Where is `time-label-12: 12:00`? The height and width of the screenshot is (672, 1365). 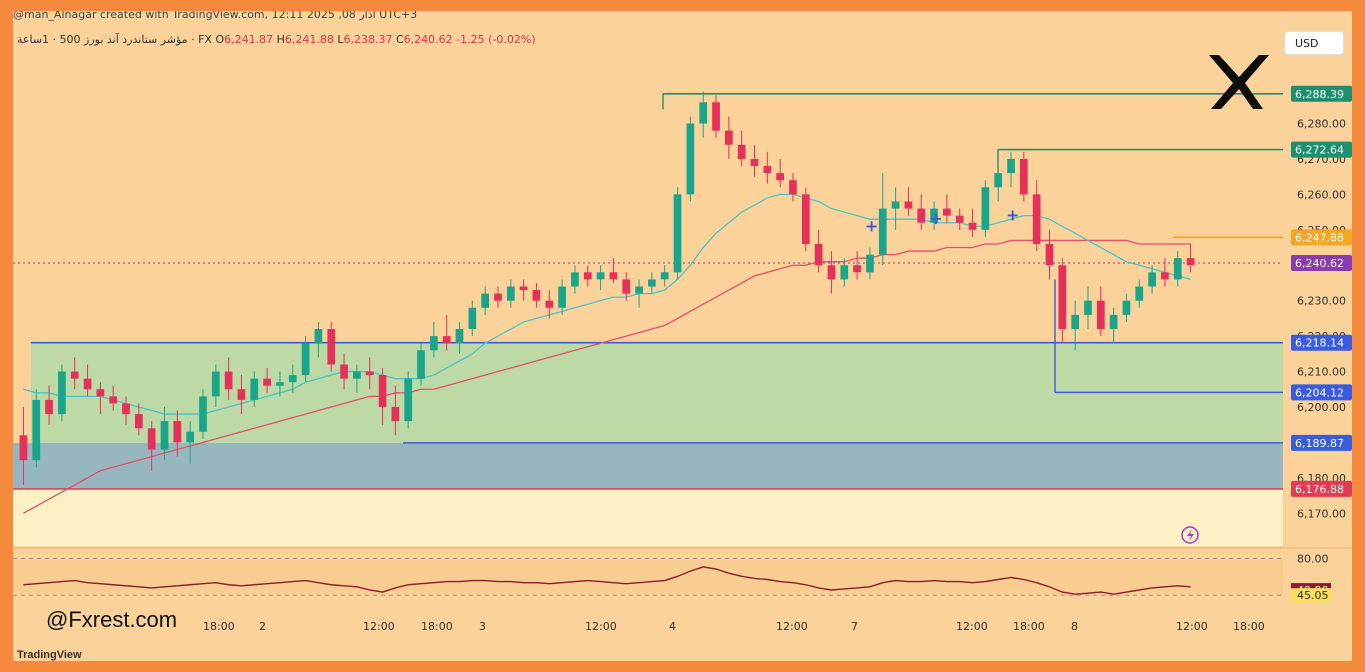
time-label-12: 12:00 is located at coordinates (1192, 626).